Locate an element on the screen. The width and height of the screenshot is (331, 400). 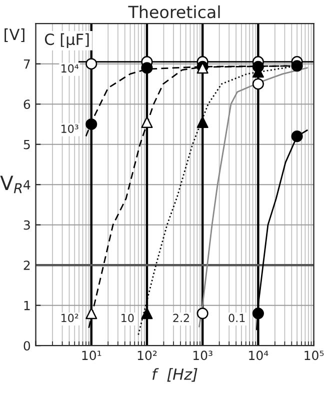
x-tick-label: 10² is located at coordinates (147, 355).